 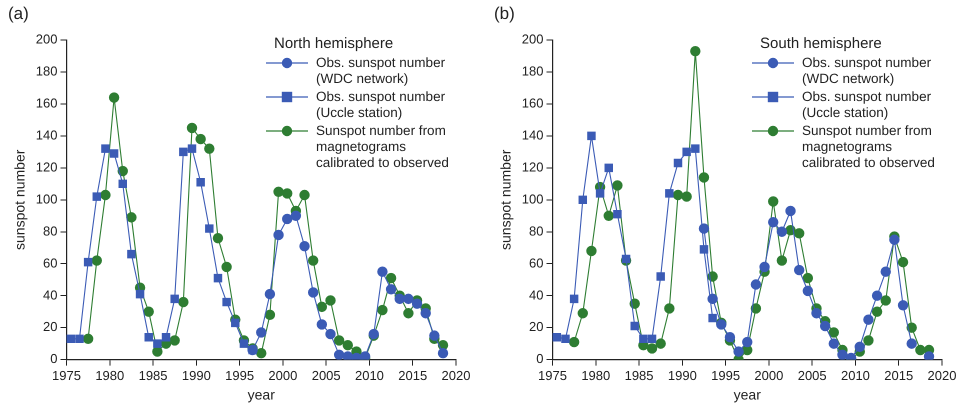 What do you see at coordinates (334, 43) in the screenshot?
I see `legend-title: North hemisphere` at bounding box center [334, 43].